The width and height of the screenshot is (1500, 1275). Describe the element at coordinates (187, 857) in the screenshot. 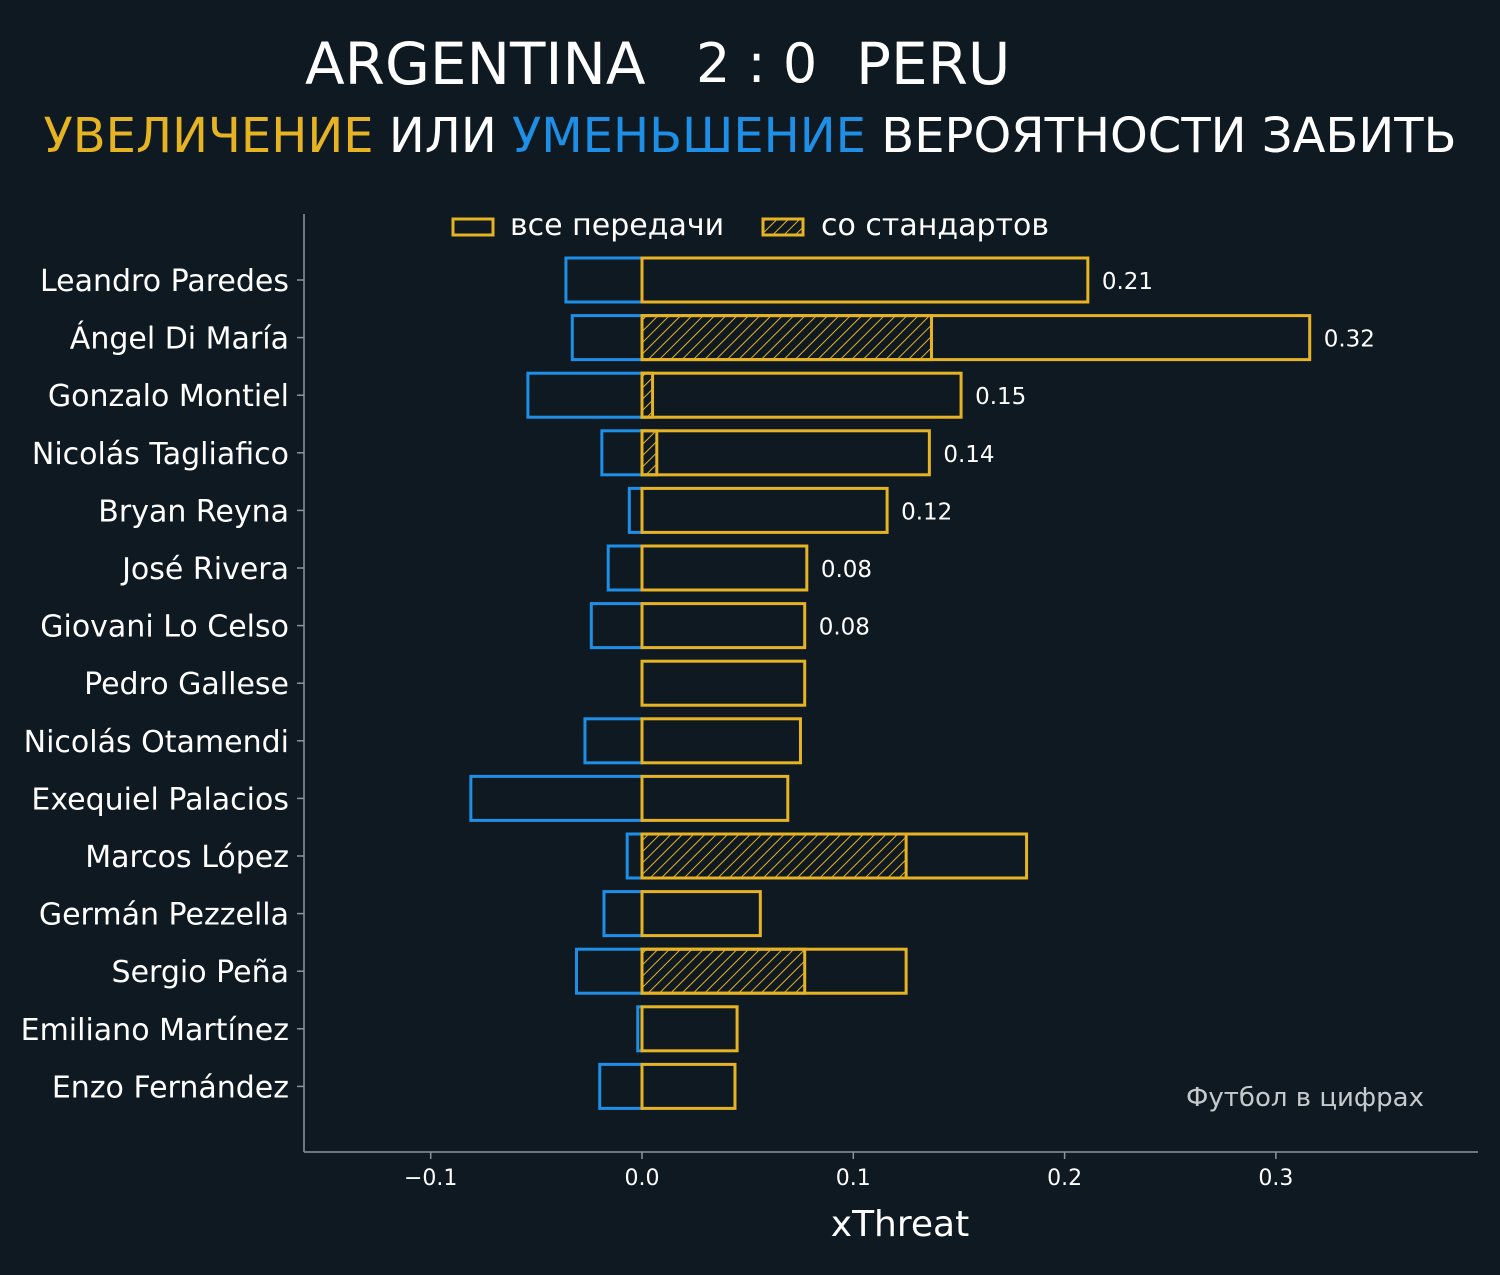

I see `player-label: Marcos López` at that location.